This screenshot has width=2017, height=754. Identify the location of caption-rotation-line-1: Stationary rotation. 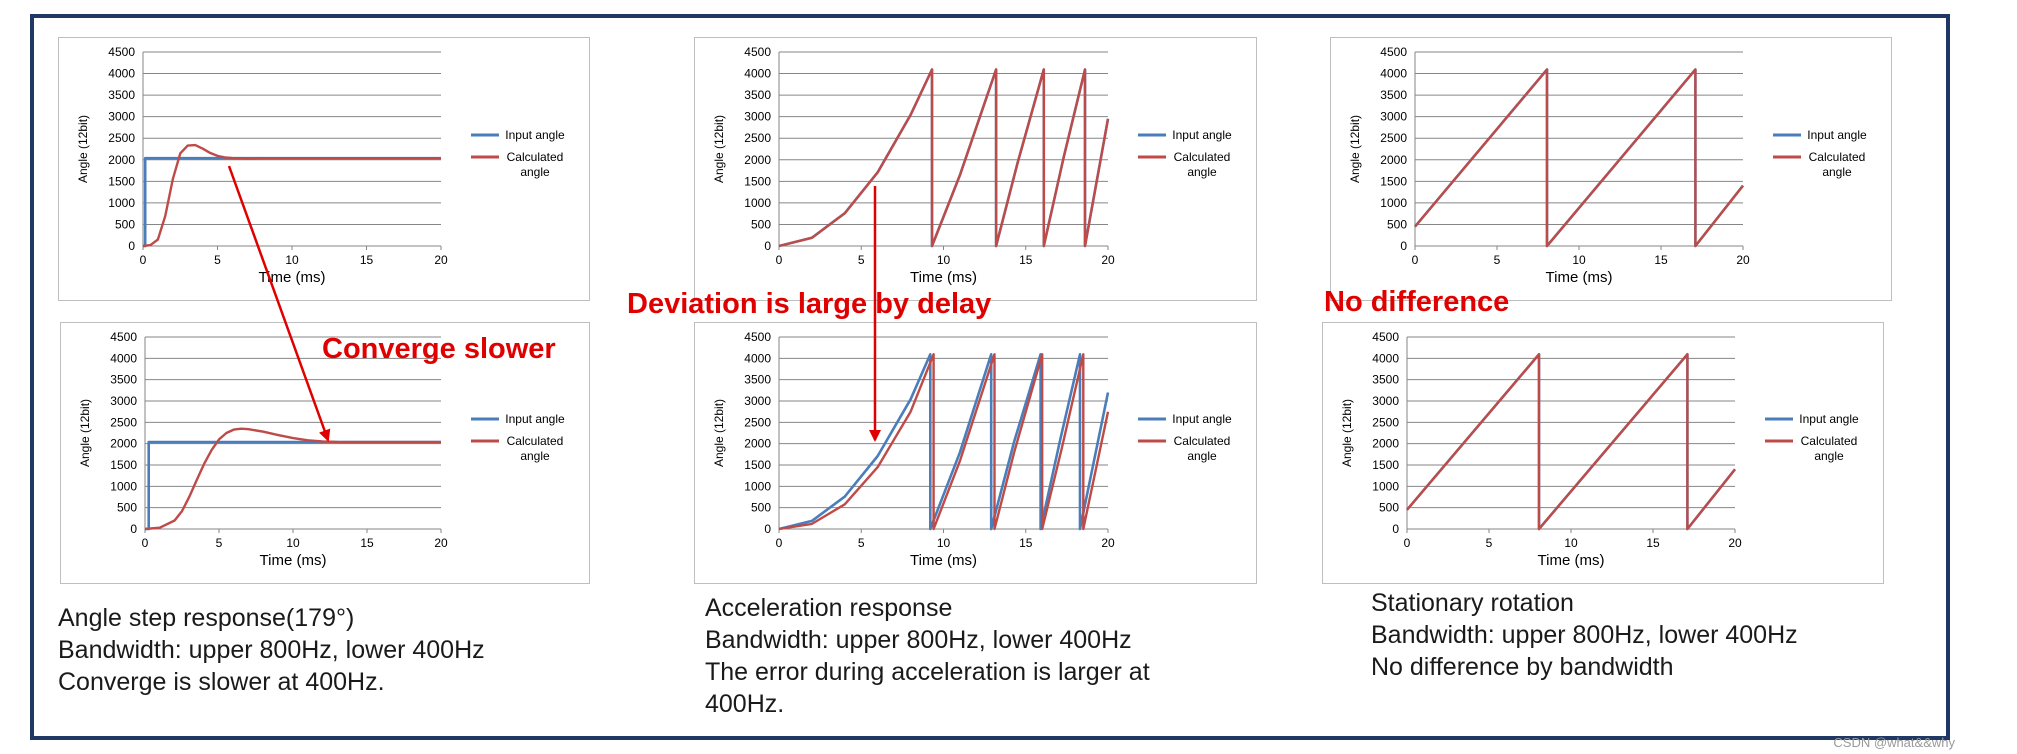
(1472, 603).